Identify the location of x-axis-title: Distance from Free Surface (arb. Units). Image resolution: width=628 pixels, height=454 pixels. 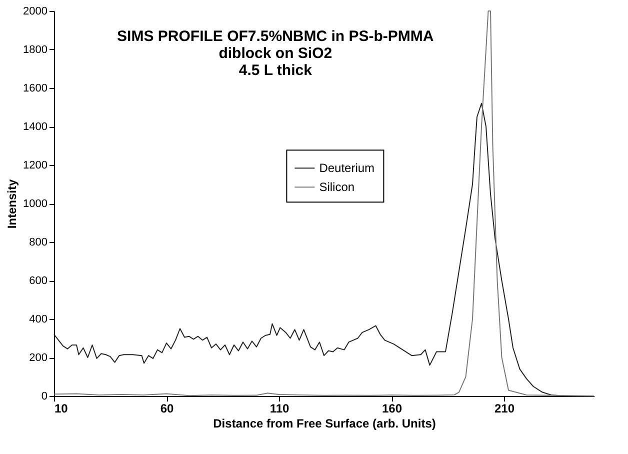
(324, 423).